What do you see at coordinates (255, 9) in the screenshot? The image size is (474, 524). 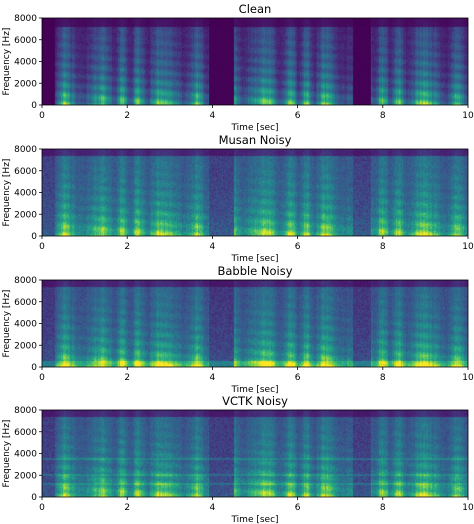 I see `panel-title: Clean` at bounding box center [255, 9].